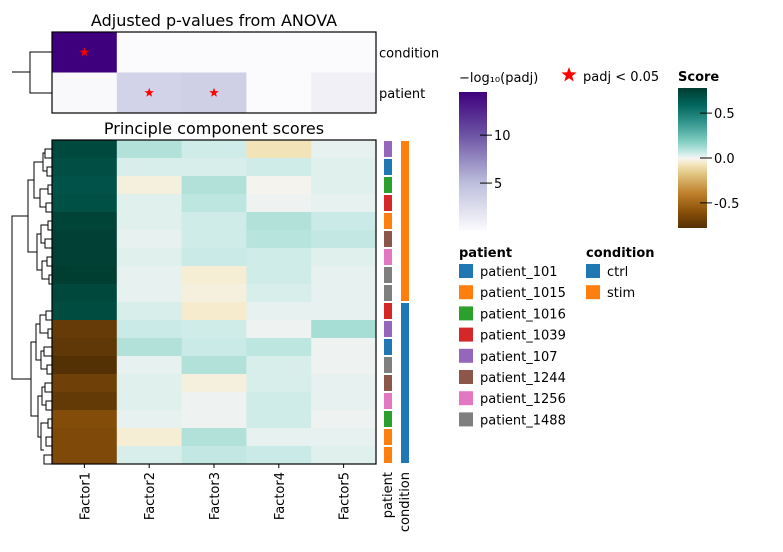  What do you see at coordinates (150, 496) in the screenshot?
I see `x-tick-label: Factor2` at bounding box center [150, 496].